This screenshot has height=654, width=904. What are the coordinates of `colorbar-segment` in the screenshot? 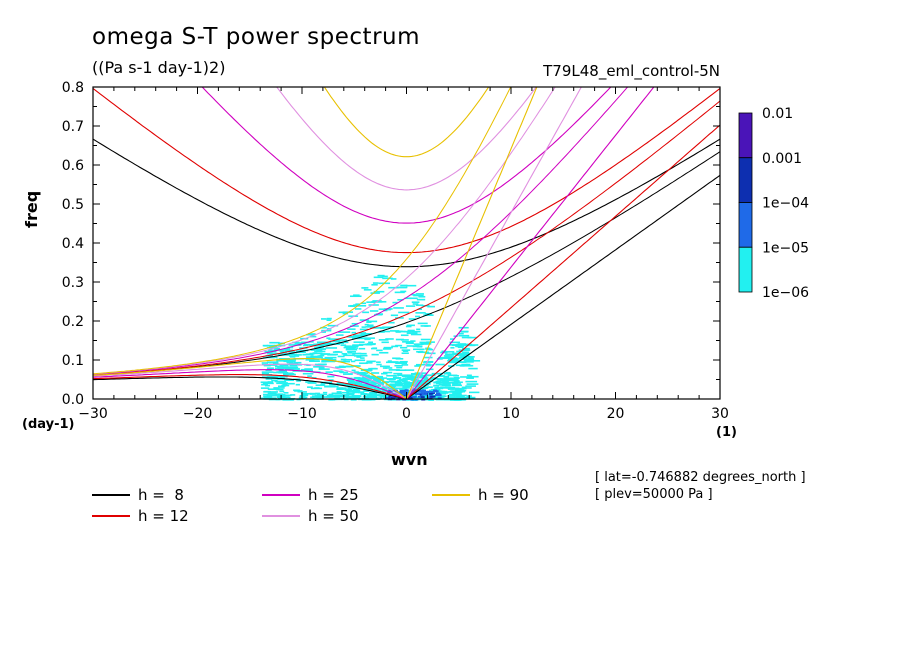 It's located at (745, 225).